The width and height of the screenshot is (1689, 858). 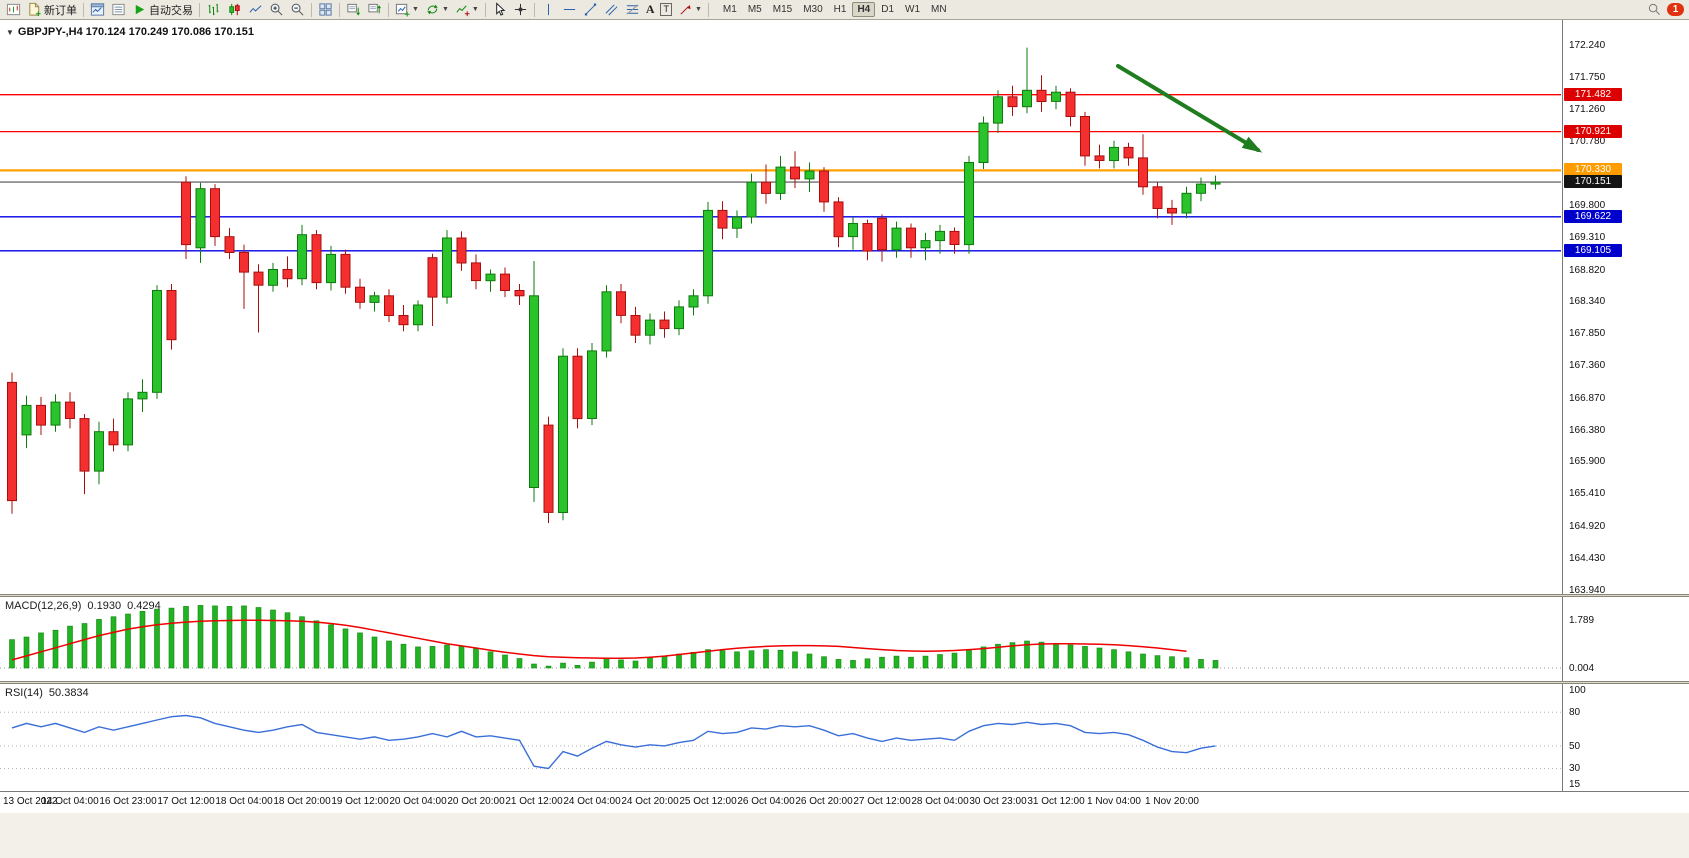 What do you see at coordinates (708, 801) in the screenshot?
I see `time-axis-label: 25 Oct 12:00` at bounding box center [708, 801].